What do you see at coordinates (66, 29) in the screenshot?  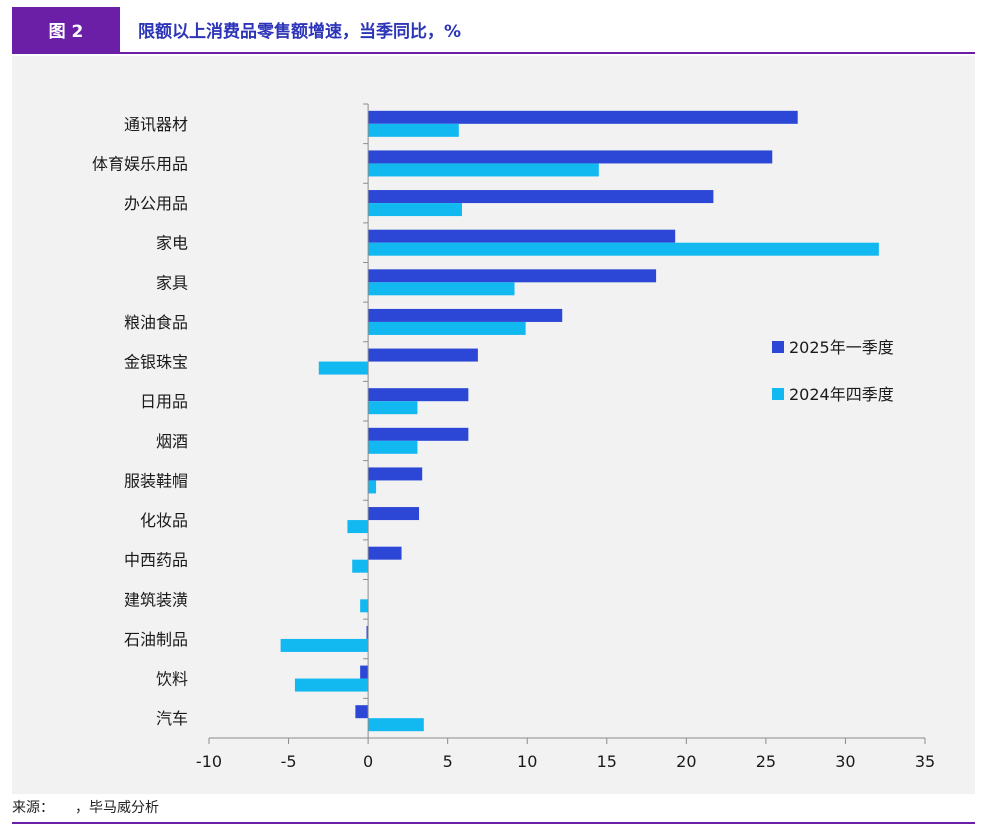 I see `figure-badge: 图 2` at bounding box center [66, 29].